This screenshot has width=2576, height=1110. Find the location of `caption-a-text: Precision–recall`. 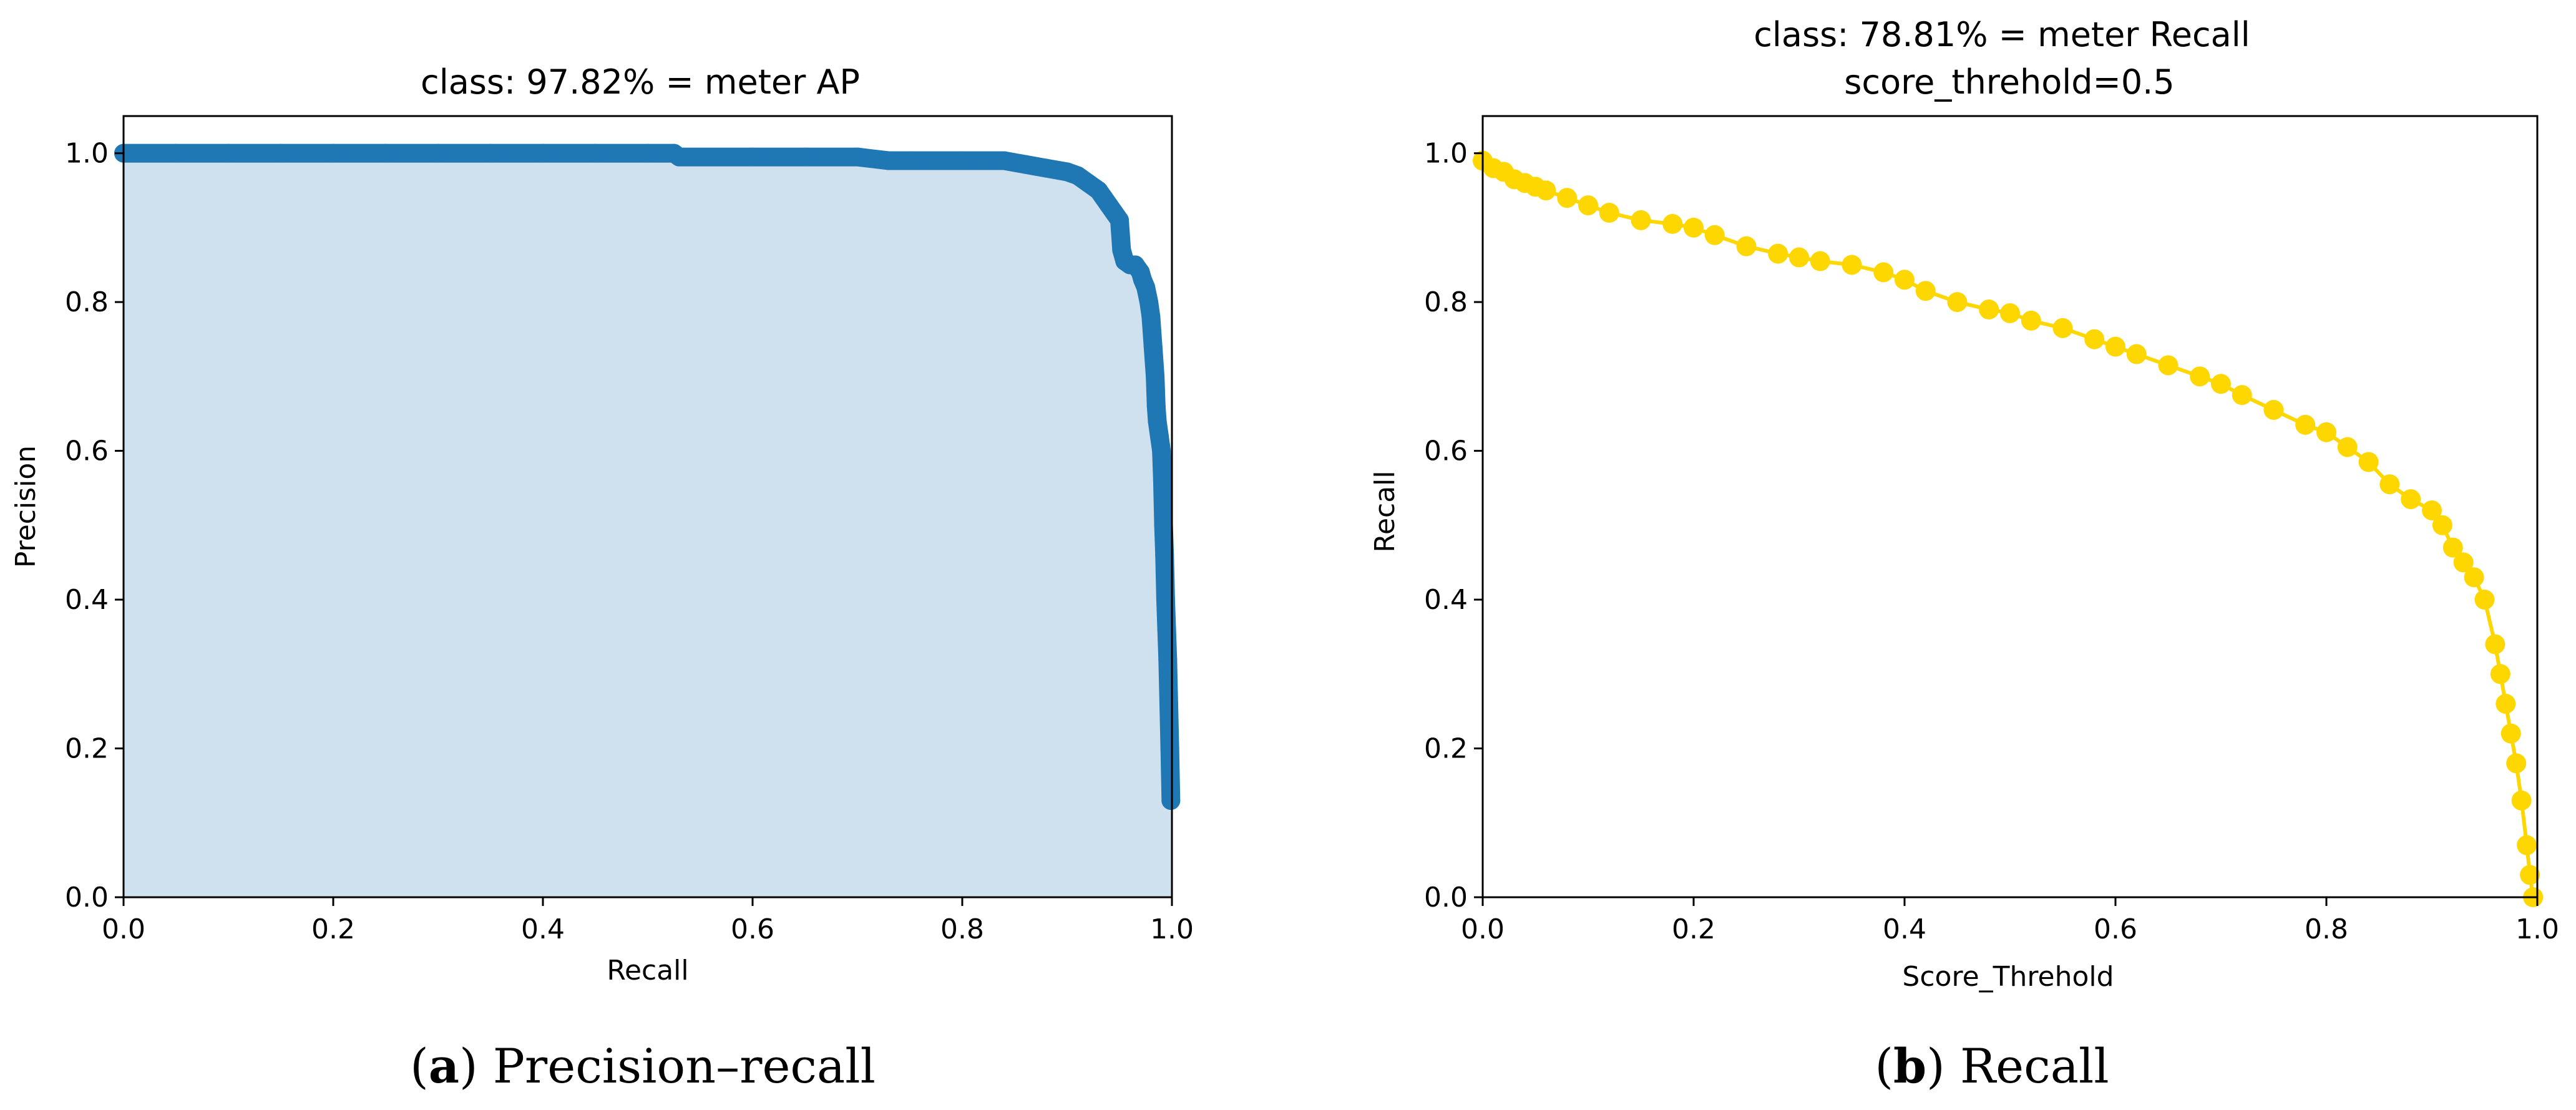

caption-a-text: Precision–recall is located at coordinates (677, 1066).